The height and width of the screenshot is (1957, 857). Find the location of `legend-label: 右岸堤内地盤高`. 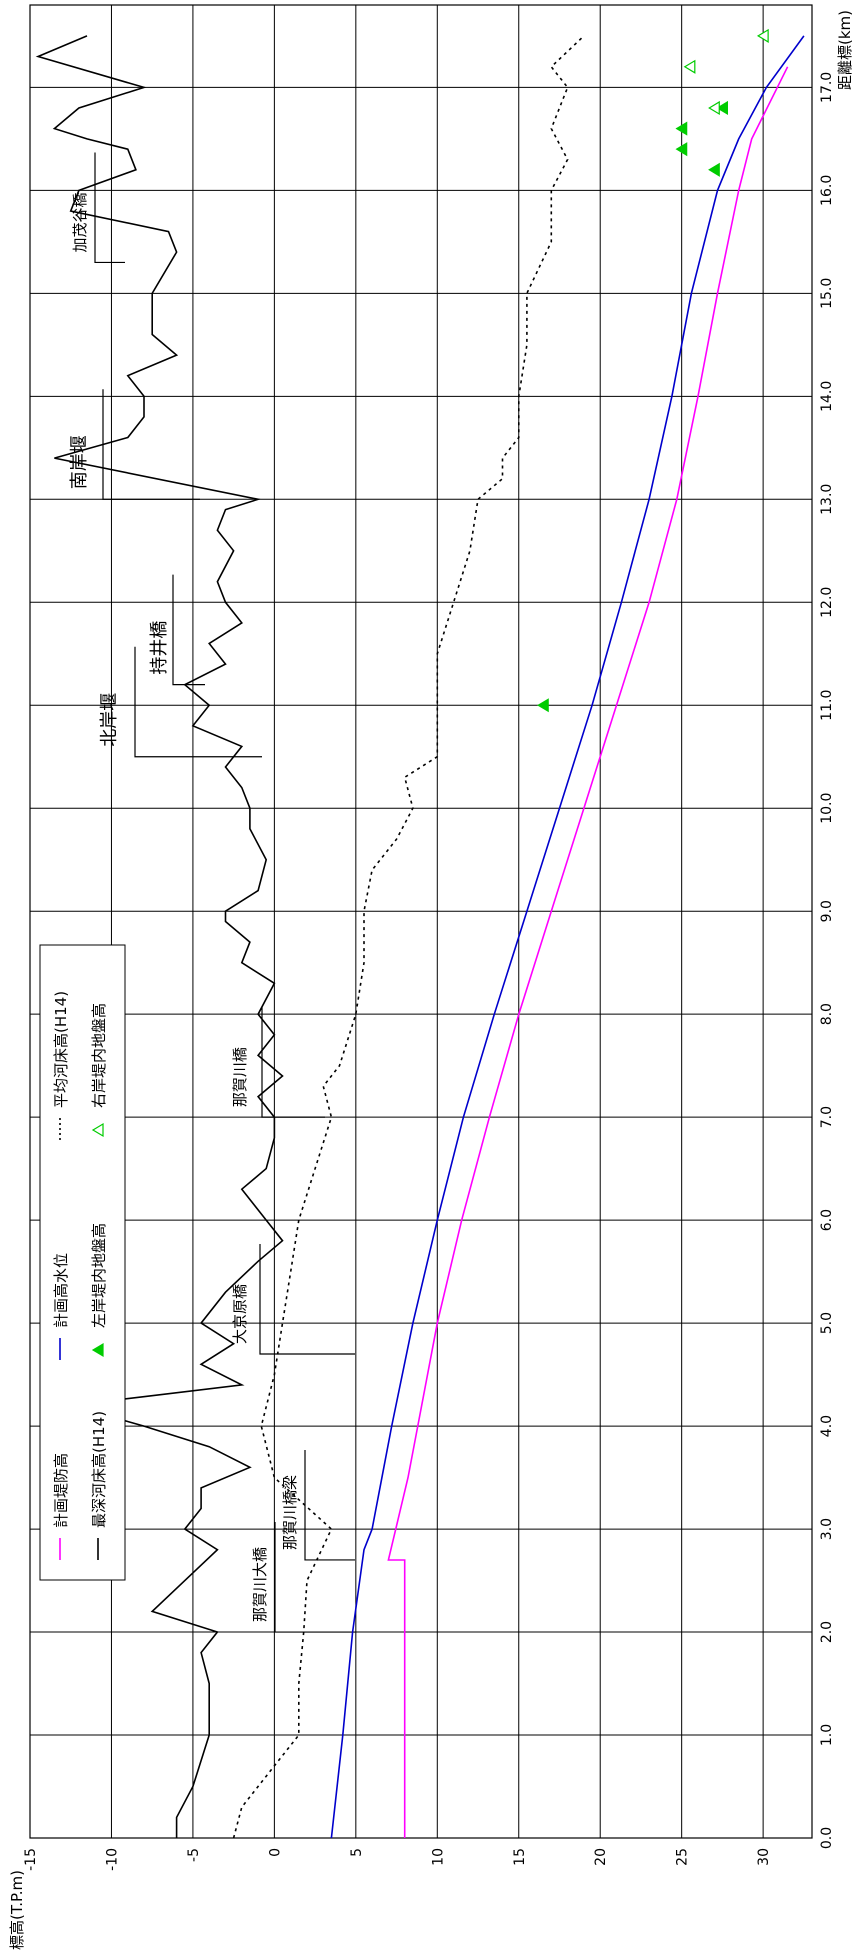

legend-label: 右岸堤内地盤高 is located at coordinates (99, 1055).